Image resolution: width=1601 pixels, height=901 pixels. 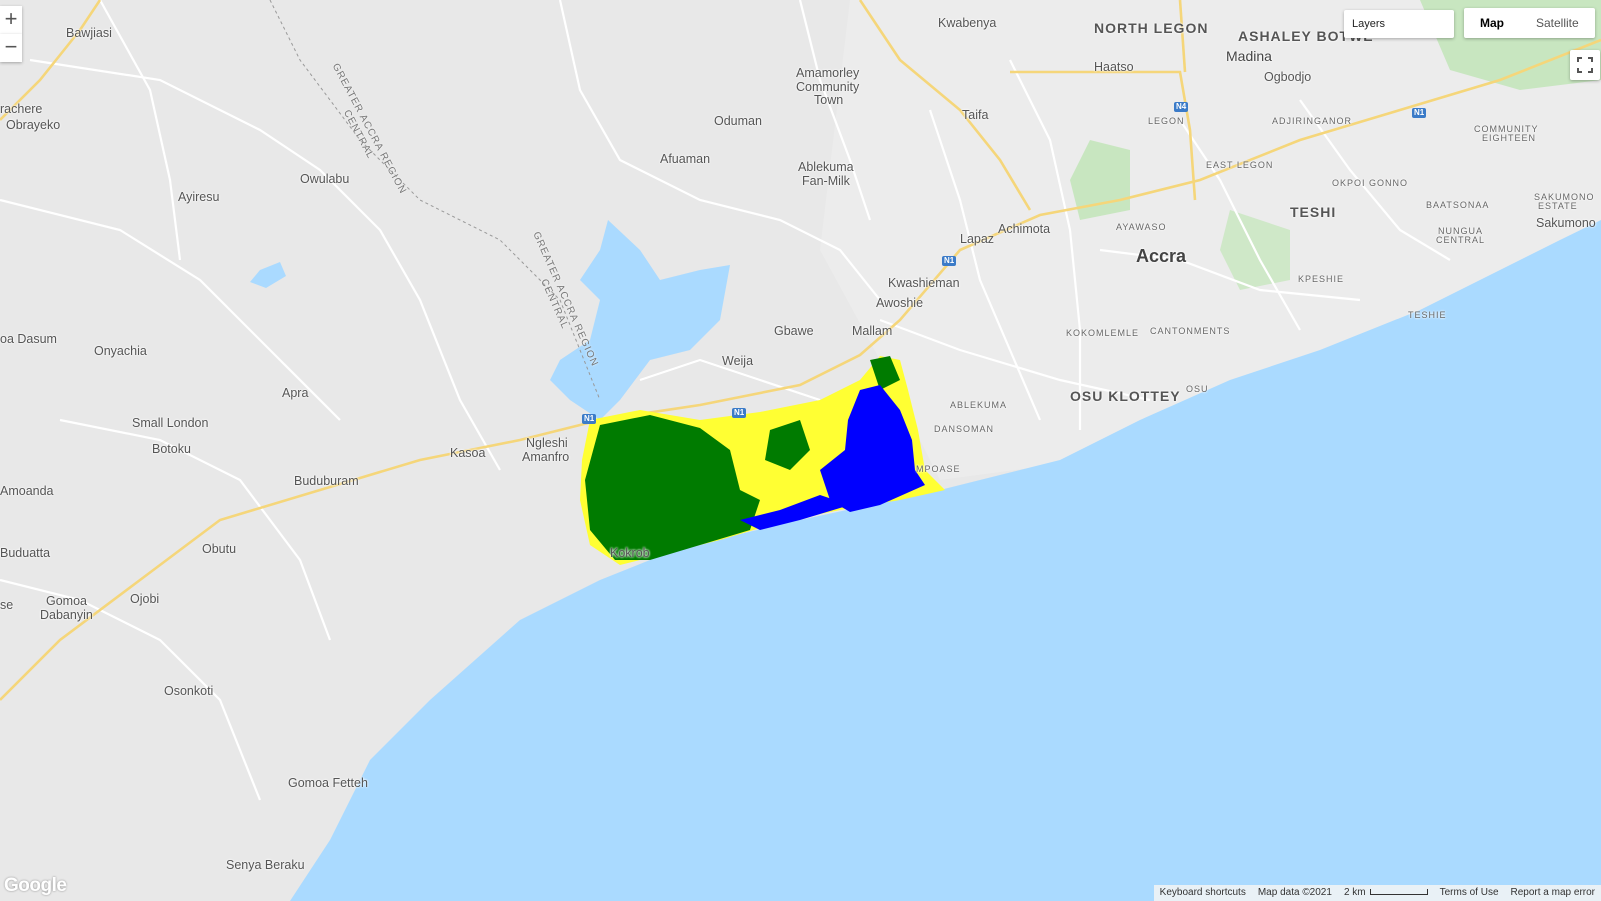 What do you see at coordinates (828, 73) in the screenshot?
I see `place-label: Amamorley` at bounding box center [828, 73].